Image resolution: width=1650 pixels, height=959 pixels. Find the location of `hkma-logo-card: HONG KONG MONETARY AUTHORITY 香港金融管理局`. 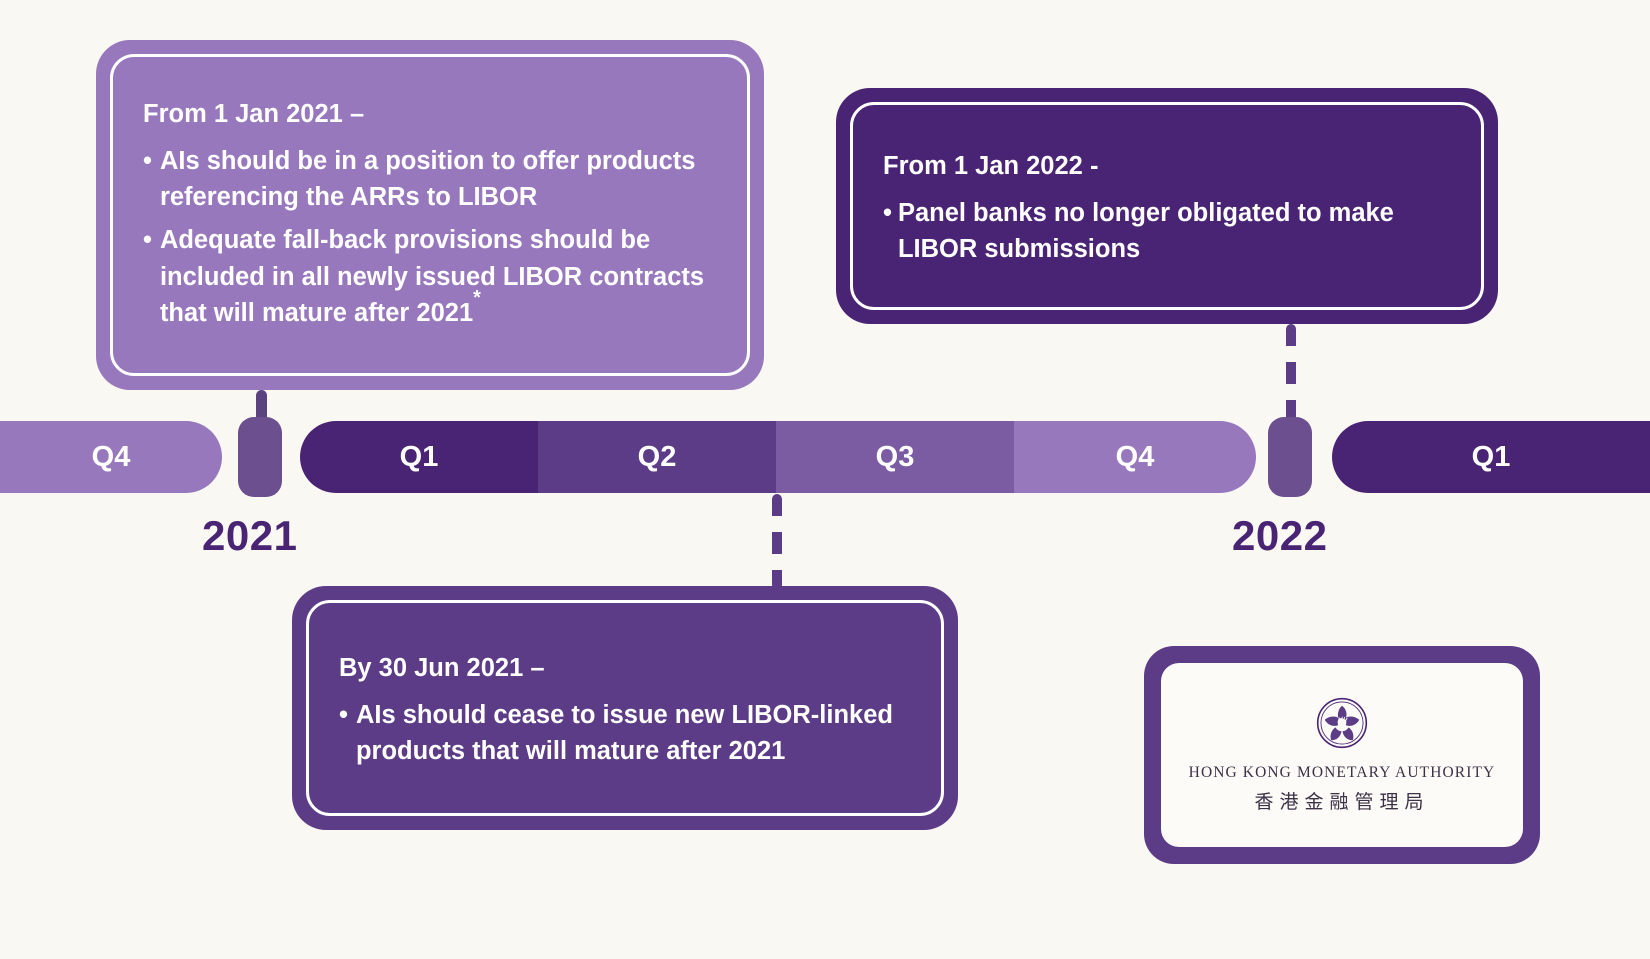

hkma-logo-card: HONG KONG MONETARY AUTHORITY 香港金融管理局 is located at coordinates (1342, 755).